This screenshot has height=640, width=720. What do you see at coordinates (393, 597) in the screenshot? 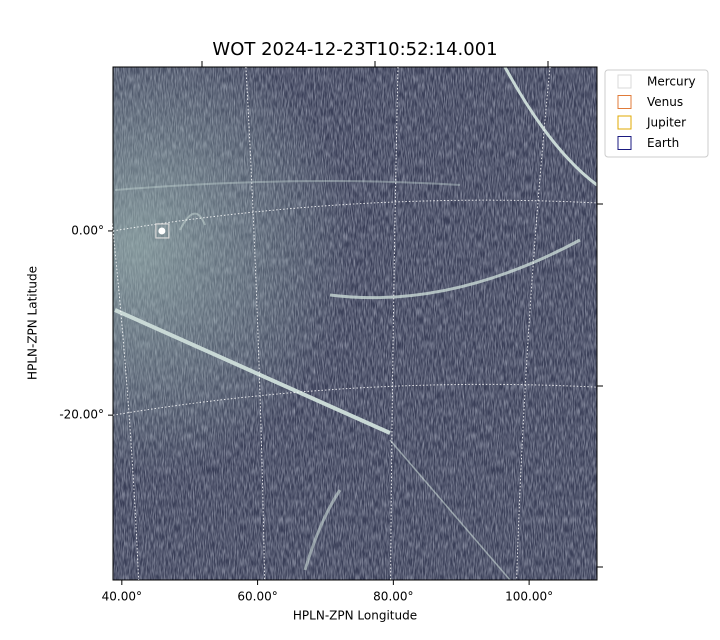
I see `x-tick-label: 80.00°` at bounding box center [393, 597].